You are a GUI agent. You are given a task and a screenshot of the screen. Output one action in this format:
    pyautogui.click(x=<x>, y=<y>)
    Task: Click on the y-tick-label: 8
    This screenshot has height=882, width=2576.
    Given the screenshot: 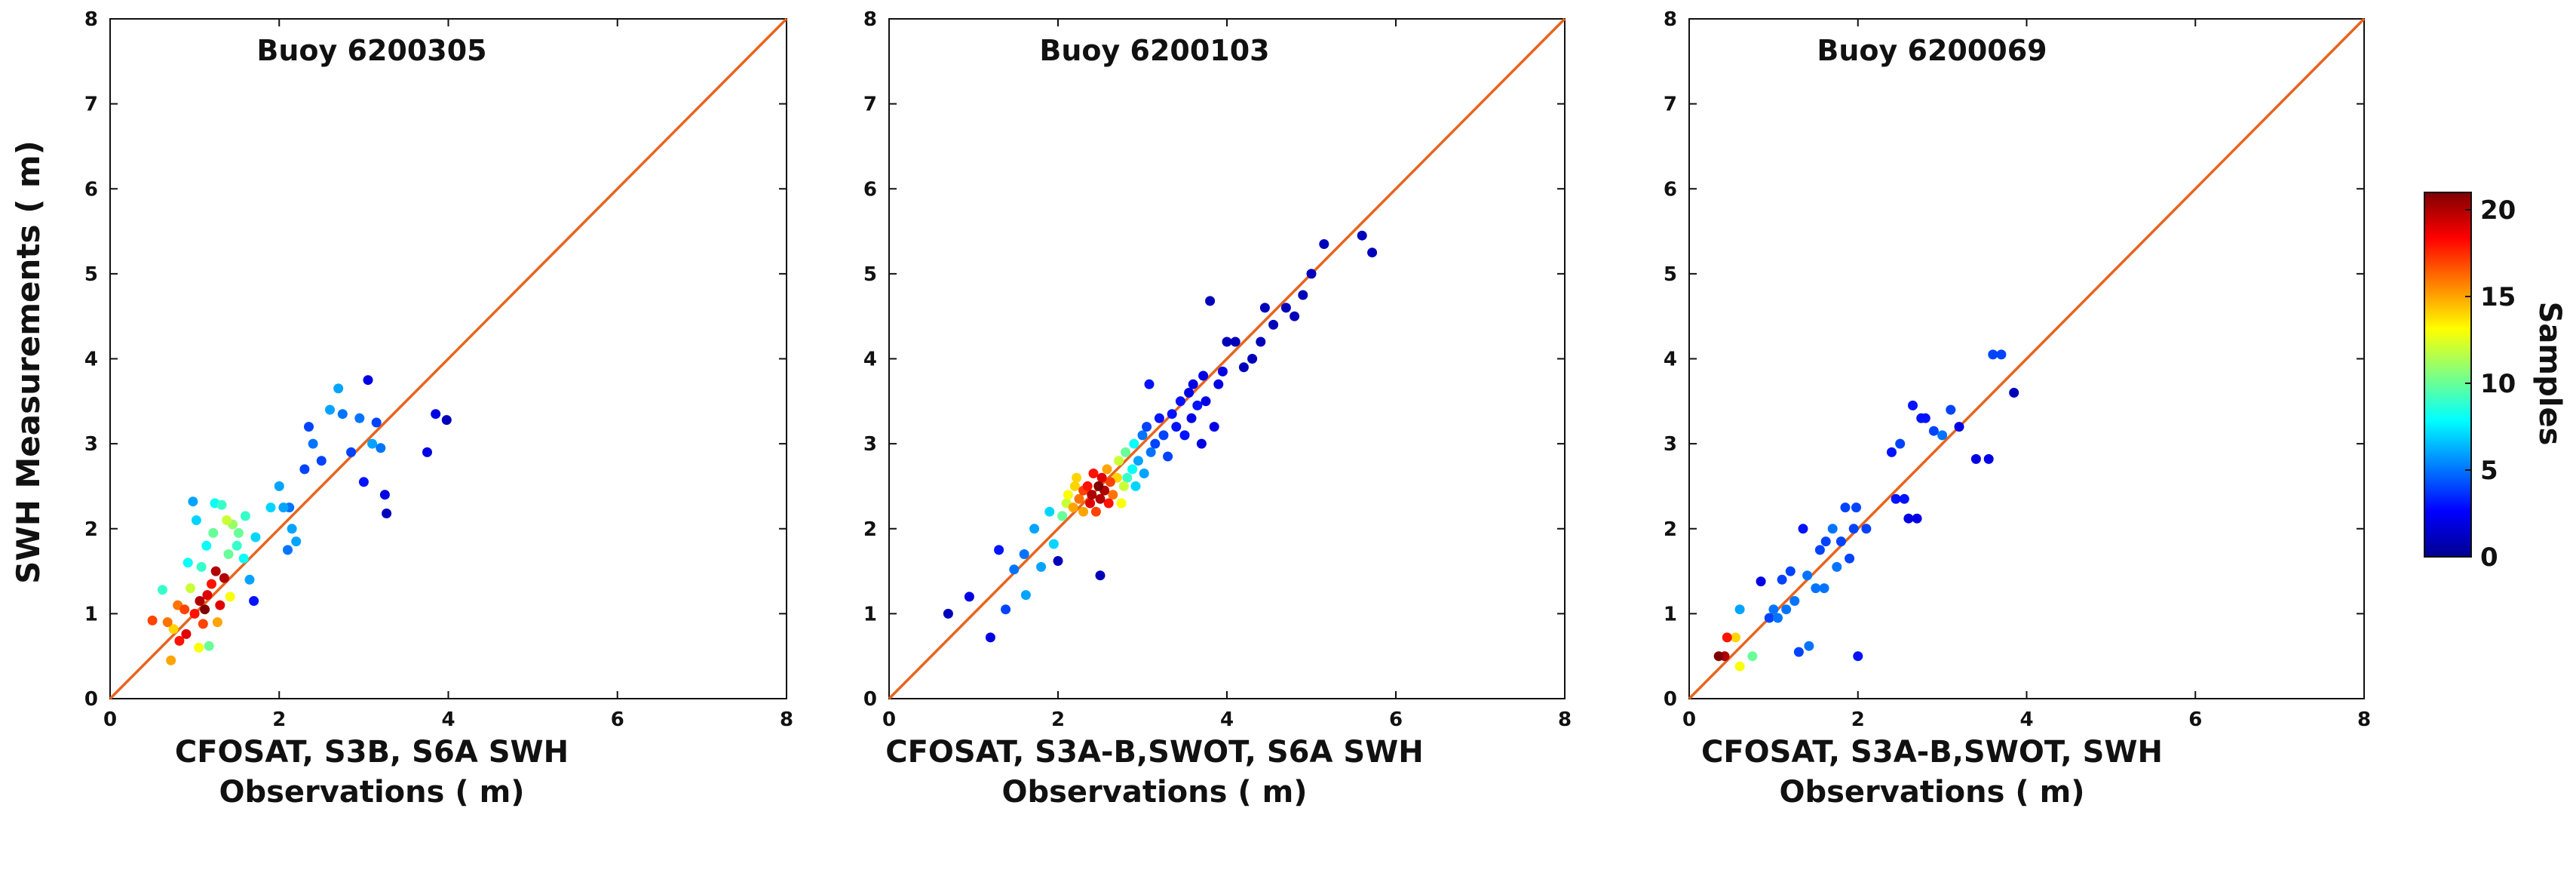 What is the action you would take?
    pyautogui.click(x=1670, y=19)
    